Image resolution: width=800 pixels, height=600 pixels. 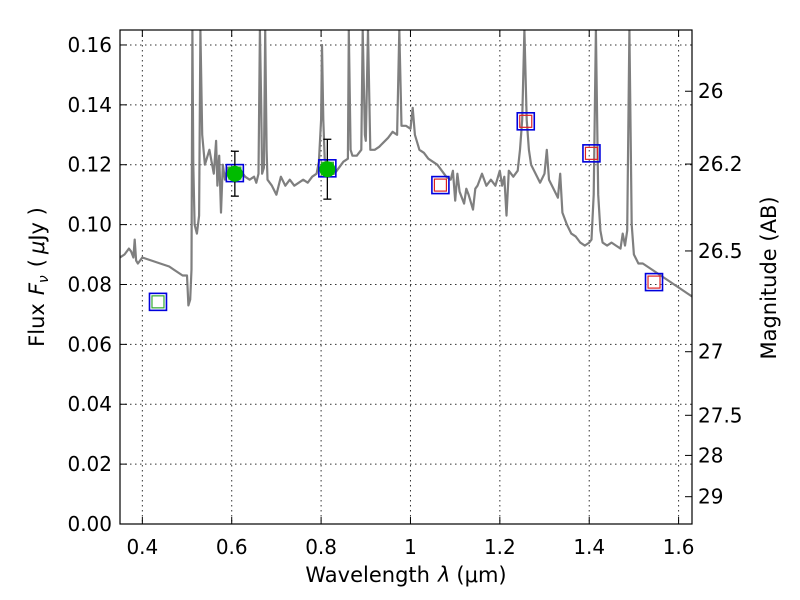 I want to click on magnitude-tick-label: 26, so click(x=710, y=91).